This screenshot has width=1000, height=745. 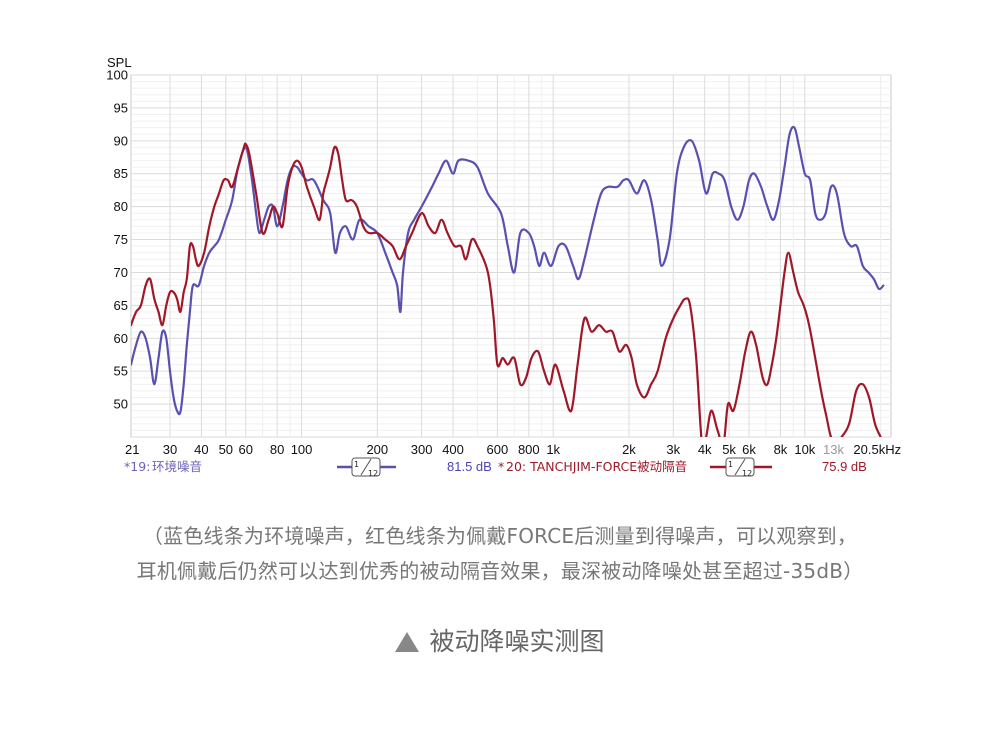 What do you see at coordinates (121, 239) in the screenshot?
I see `y-tick-label: 75` at bounding box center [121, 239].